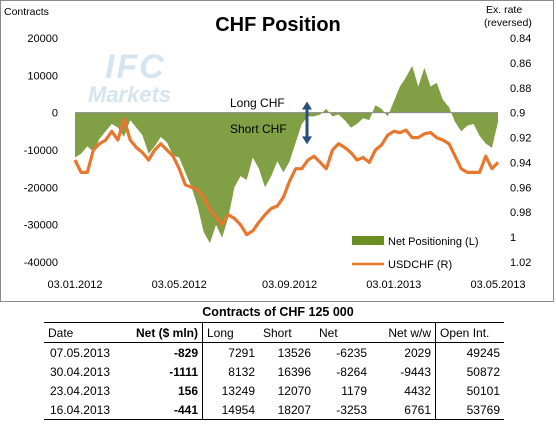 Image resolution: width=556 pixels, height=426 pixels. Describe the element at coordinates (238, 390) in the screenshot. I see `cell-long: 13249` at that location.